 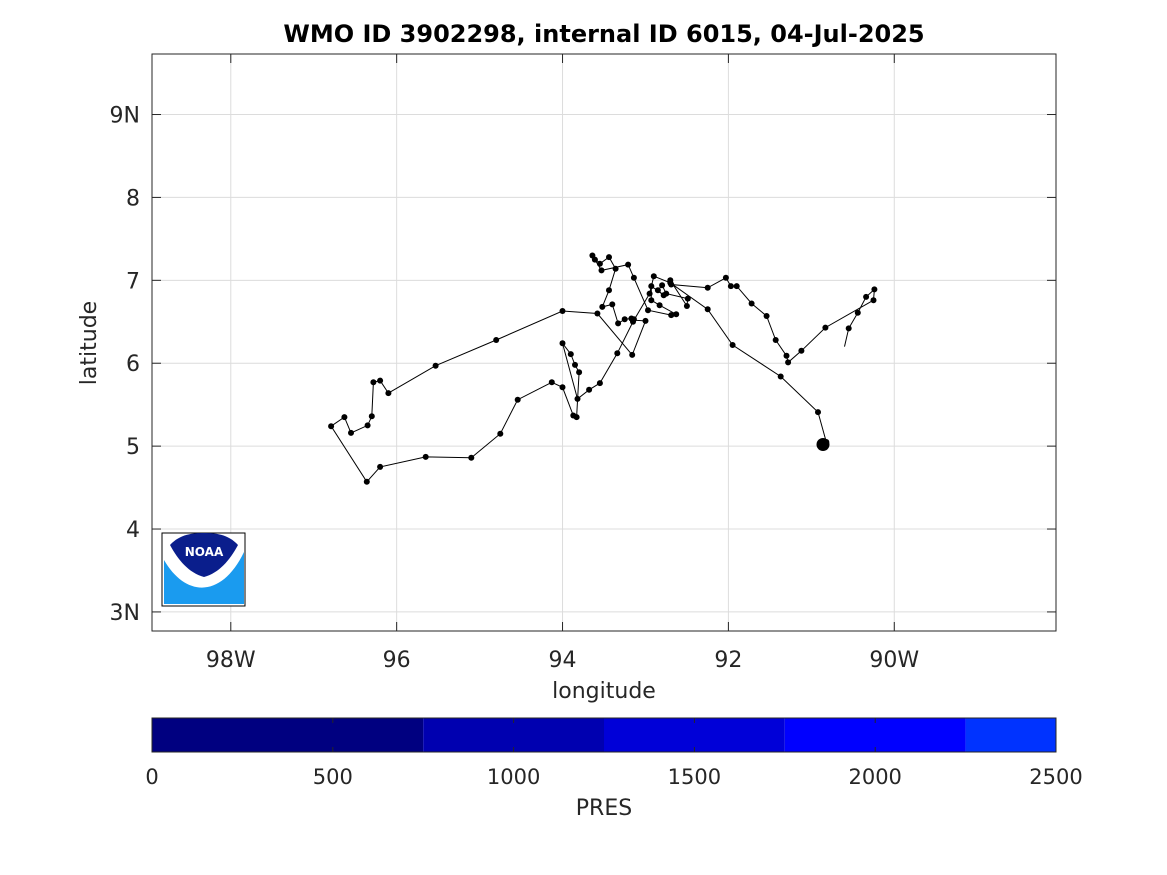 I want to click on colorbar, so click(x=604, y=735).